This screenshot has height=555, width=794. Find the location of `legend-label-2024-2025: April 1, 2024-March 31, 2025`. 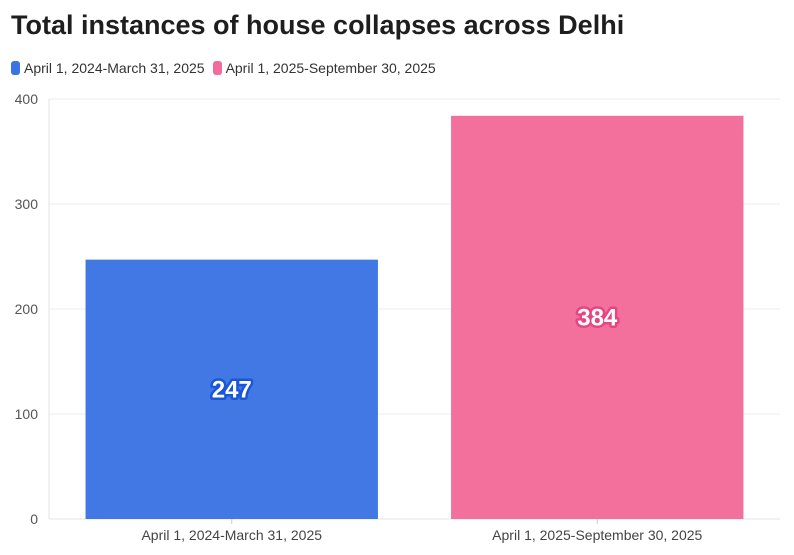

legend-label-2024-2025: April 1, 2024-March 31, 2025 is located at coordinates (114, 68).